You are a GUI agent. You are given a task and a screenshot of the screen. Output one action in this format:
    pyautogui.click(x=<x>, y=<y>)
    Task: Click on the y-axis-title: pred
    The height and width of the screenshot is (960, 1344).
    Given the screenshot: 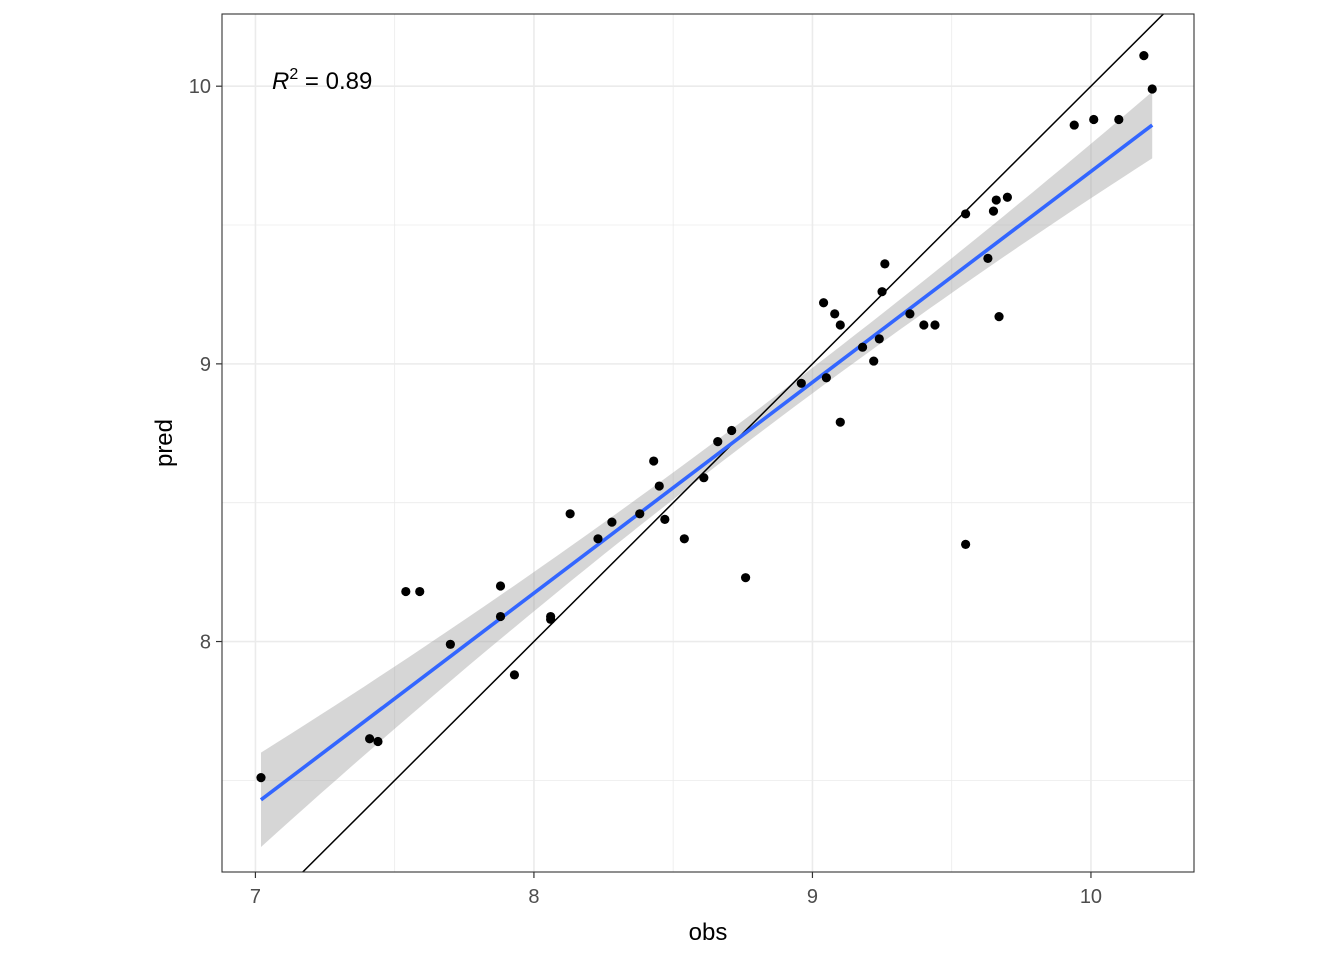 What is the action you would take?
    pyautogui.click(x=164, y=443)
    